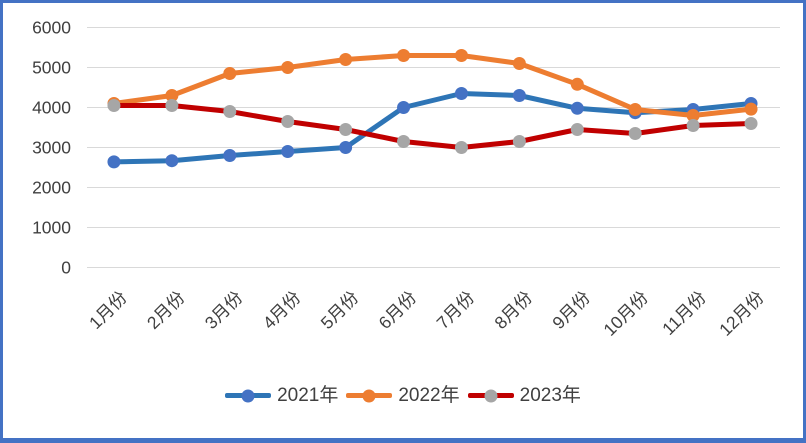  What do you see at coordinates (684, 313) in the screenshot?
I see `x-axis-tick-label: 11月份` at bounding box center [684, 313].